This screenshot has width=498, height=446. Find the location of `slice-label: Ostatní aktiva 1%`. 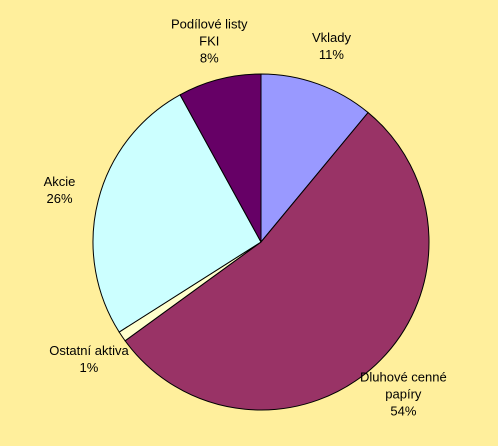

slice-label: Ostatní aktiva 1% is located at coordinates (89, 359).